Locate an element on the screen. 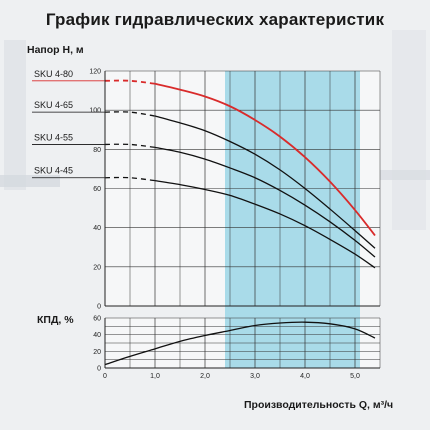  x-tick-label: 0 is located at coordinates (105, 376).